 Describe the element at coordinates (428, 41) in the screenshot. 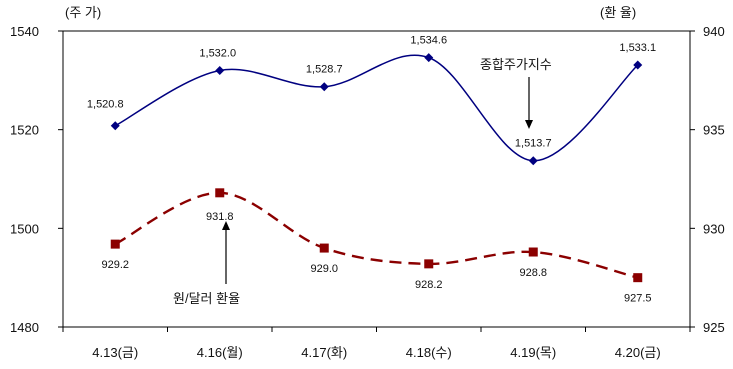

I see `data-label: 1,534.6` at that location.